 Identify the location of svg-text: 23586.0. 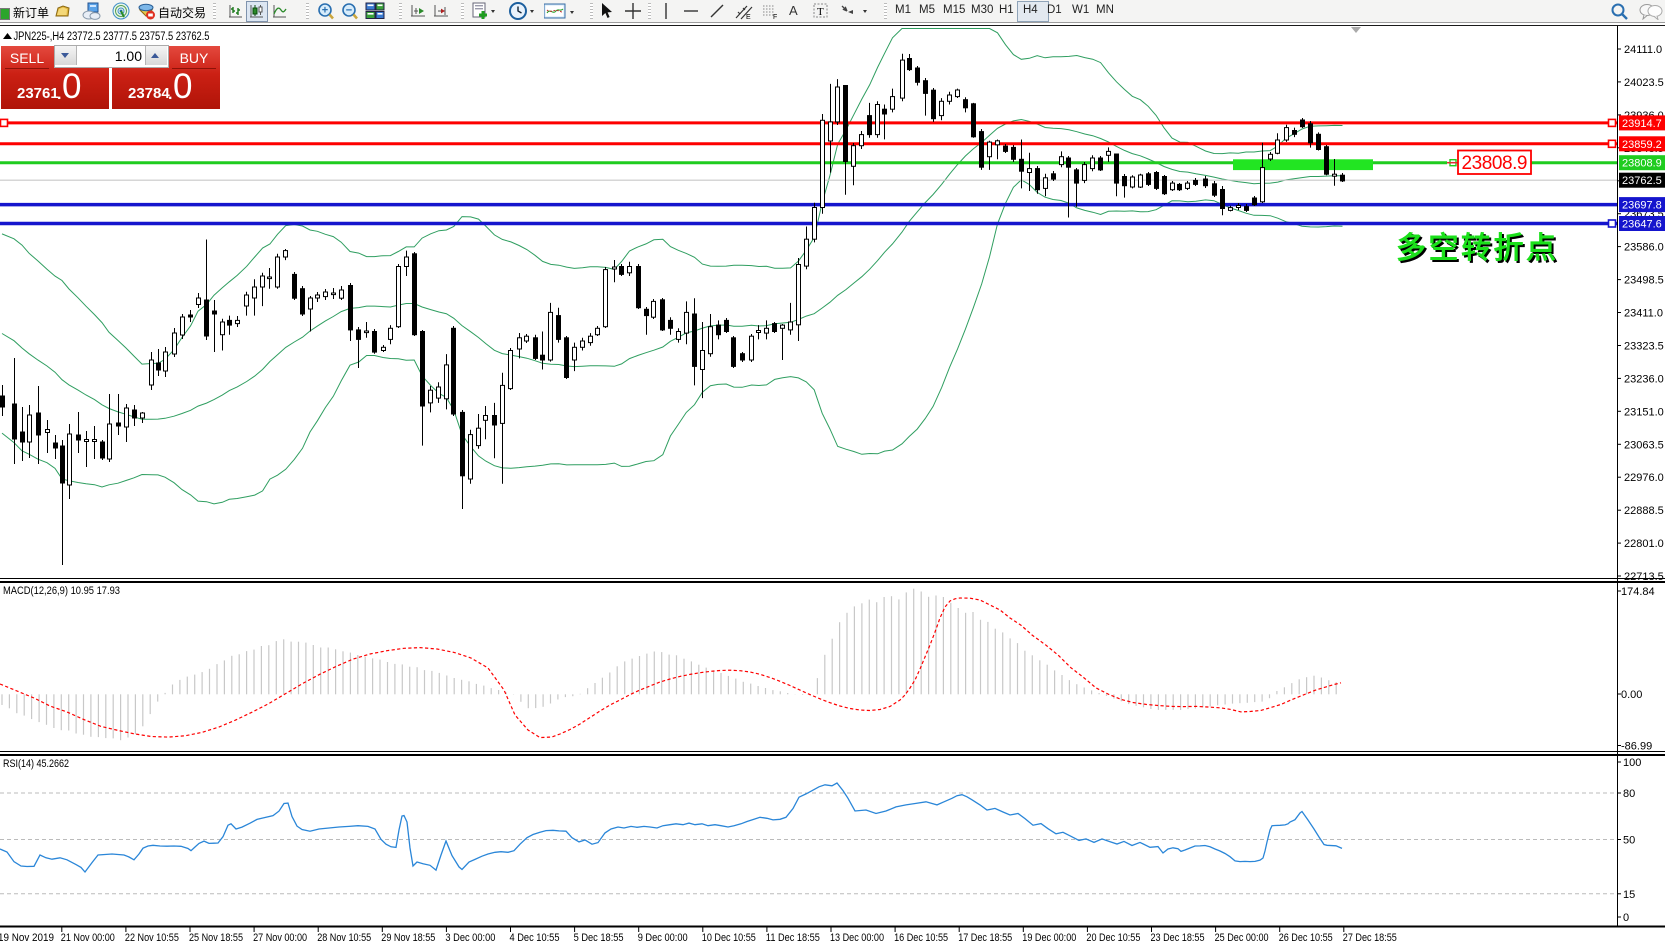
(1644, 248).